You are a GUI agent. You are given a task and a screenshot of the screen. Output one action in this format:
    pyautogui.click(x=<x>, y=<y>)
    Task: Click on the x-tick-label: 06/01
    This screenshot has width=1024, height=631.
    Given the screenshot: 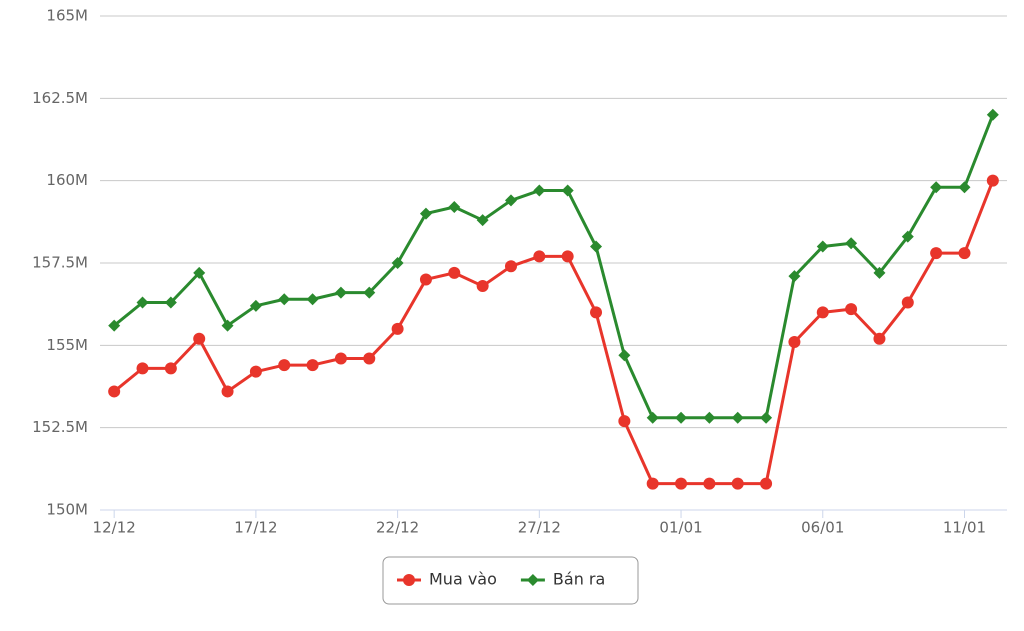 What is the action you would take?
    pyautogui.click(x=822, y=528)
    